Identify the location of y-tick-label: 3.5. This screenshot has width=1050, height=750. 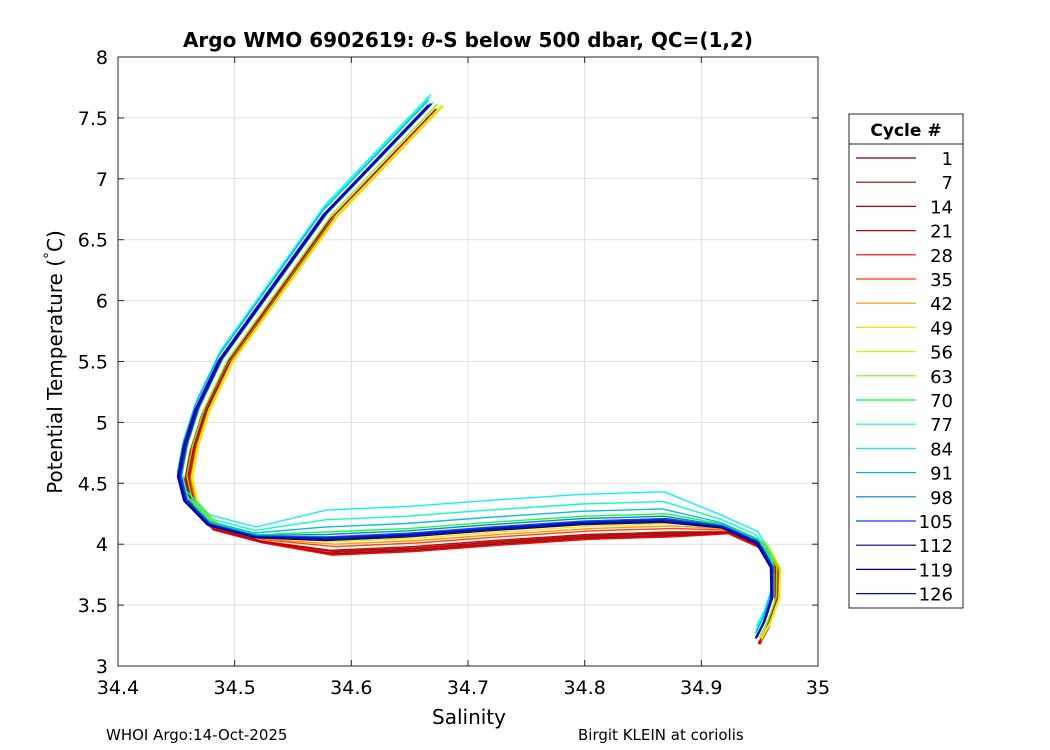
(93, 606).